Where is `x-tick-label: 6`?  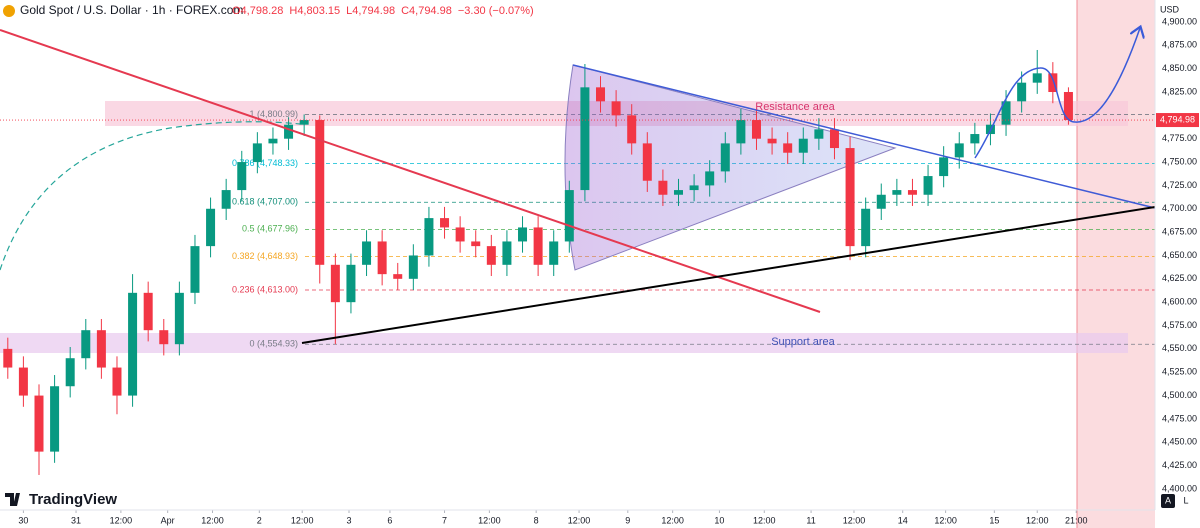
x-tick-label: 6 is located at coordinates (389, 520).